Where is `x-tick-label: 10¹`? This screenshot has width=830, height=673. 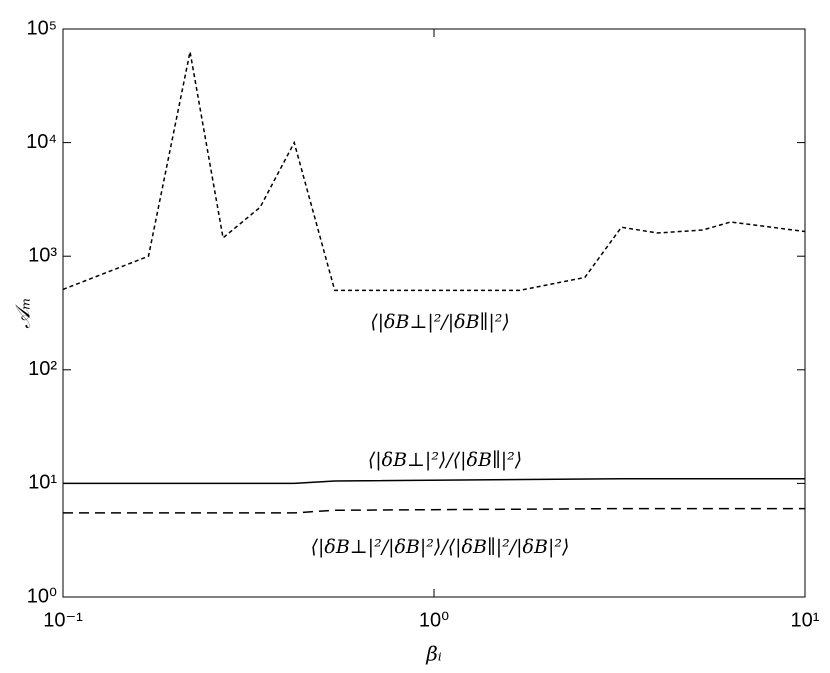 x-tick-label: 10¹ is located at coordinates (805, 620).